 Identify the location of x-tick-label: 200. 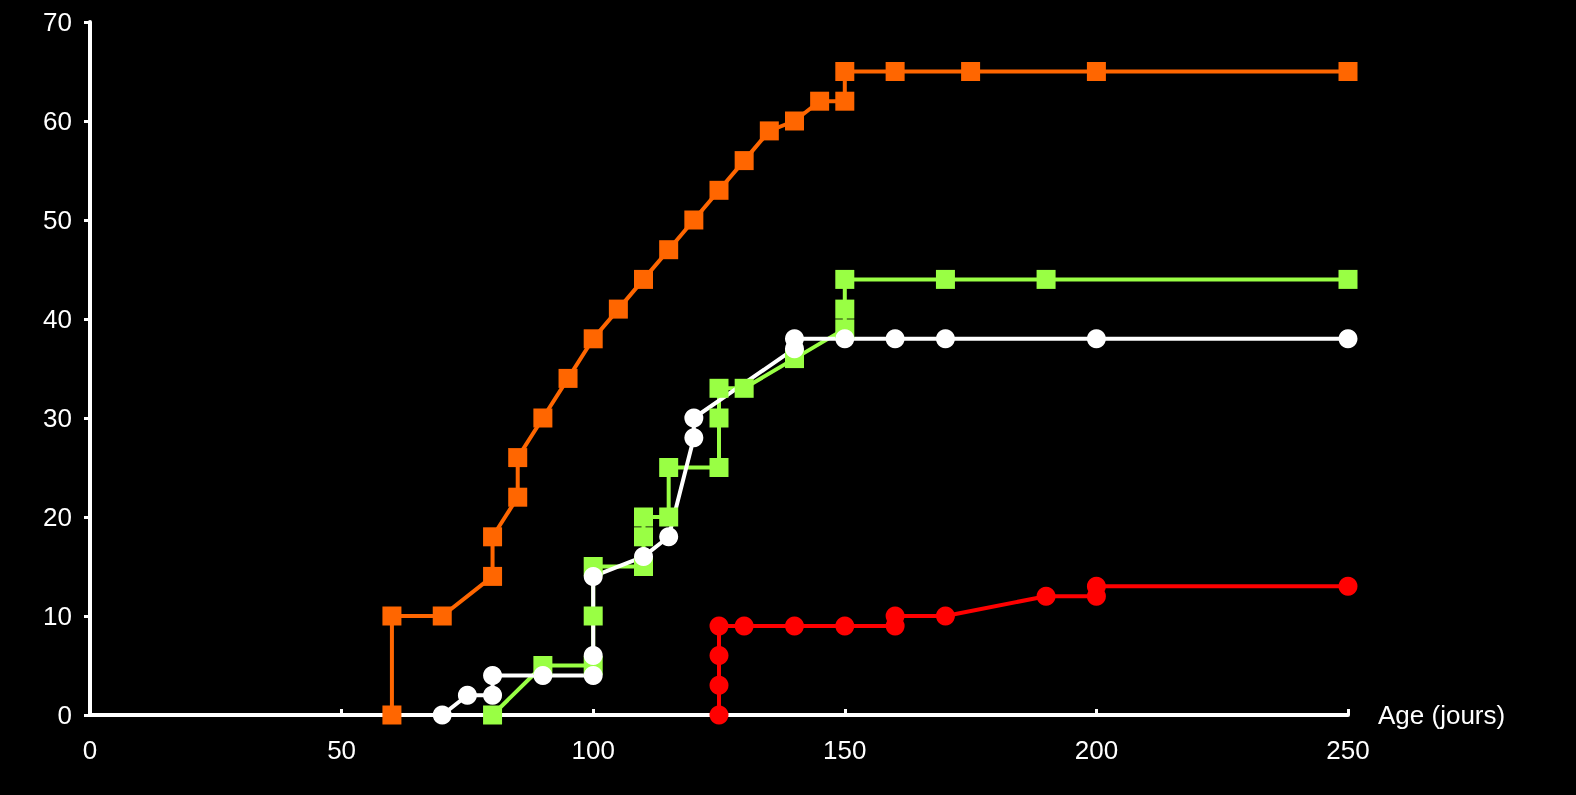
(1096, 750).